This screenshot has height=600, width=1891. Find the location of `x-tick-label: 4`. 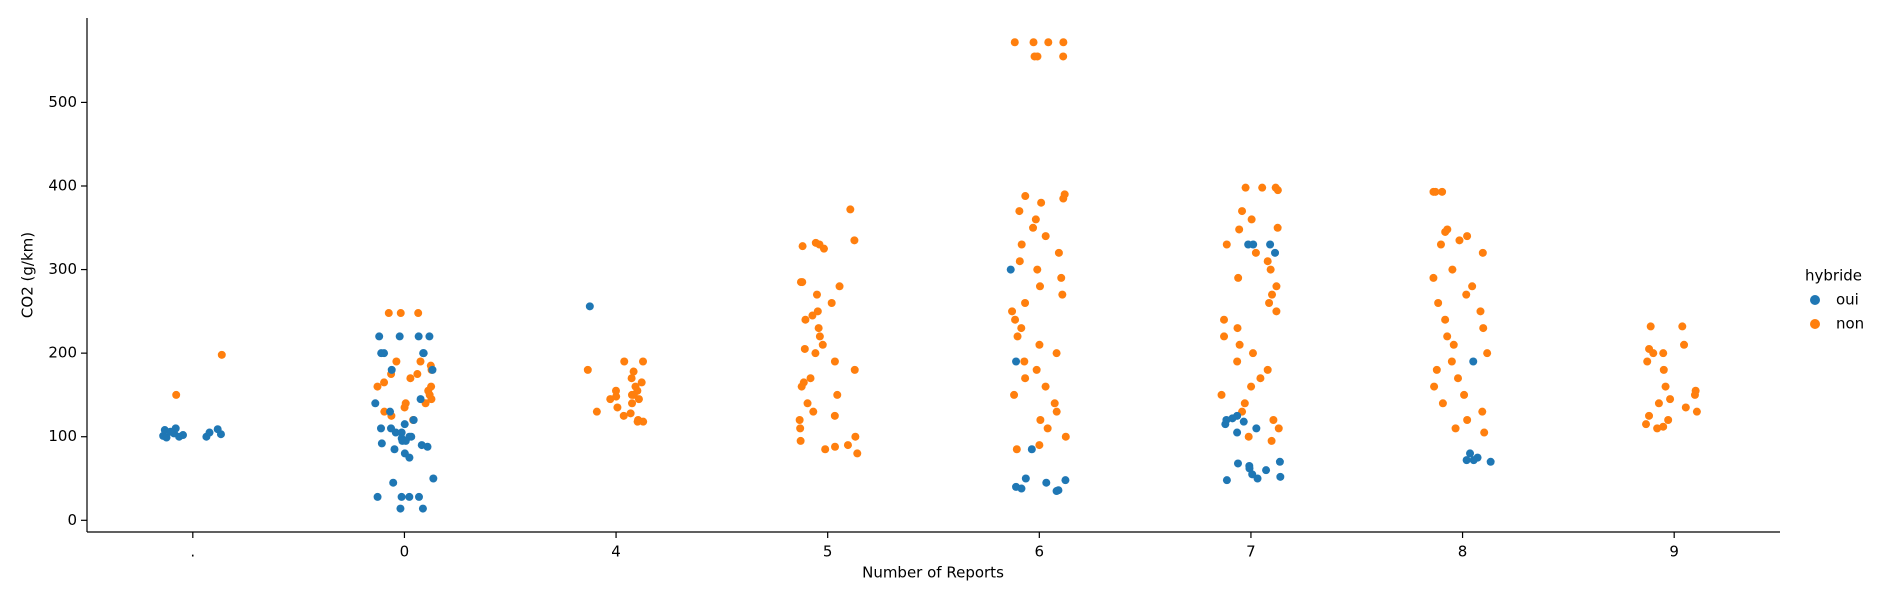

x-tick-label: 4 is located at coordinates (616, 552).